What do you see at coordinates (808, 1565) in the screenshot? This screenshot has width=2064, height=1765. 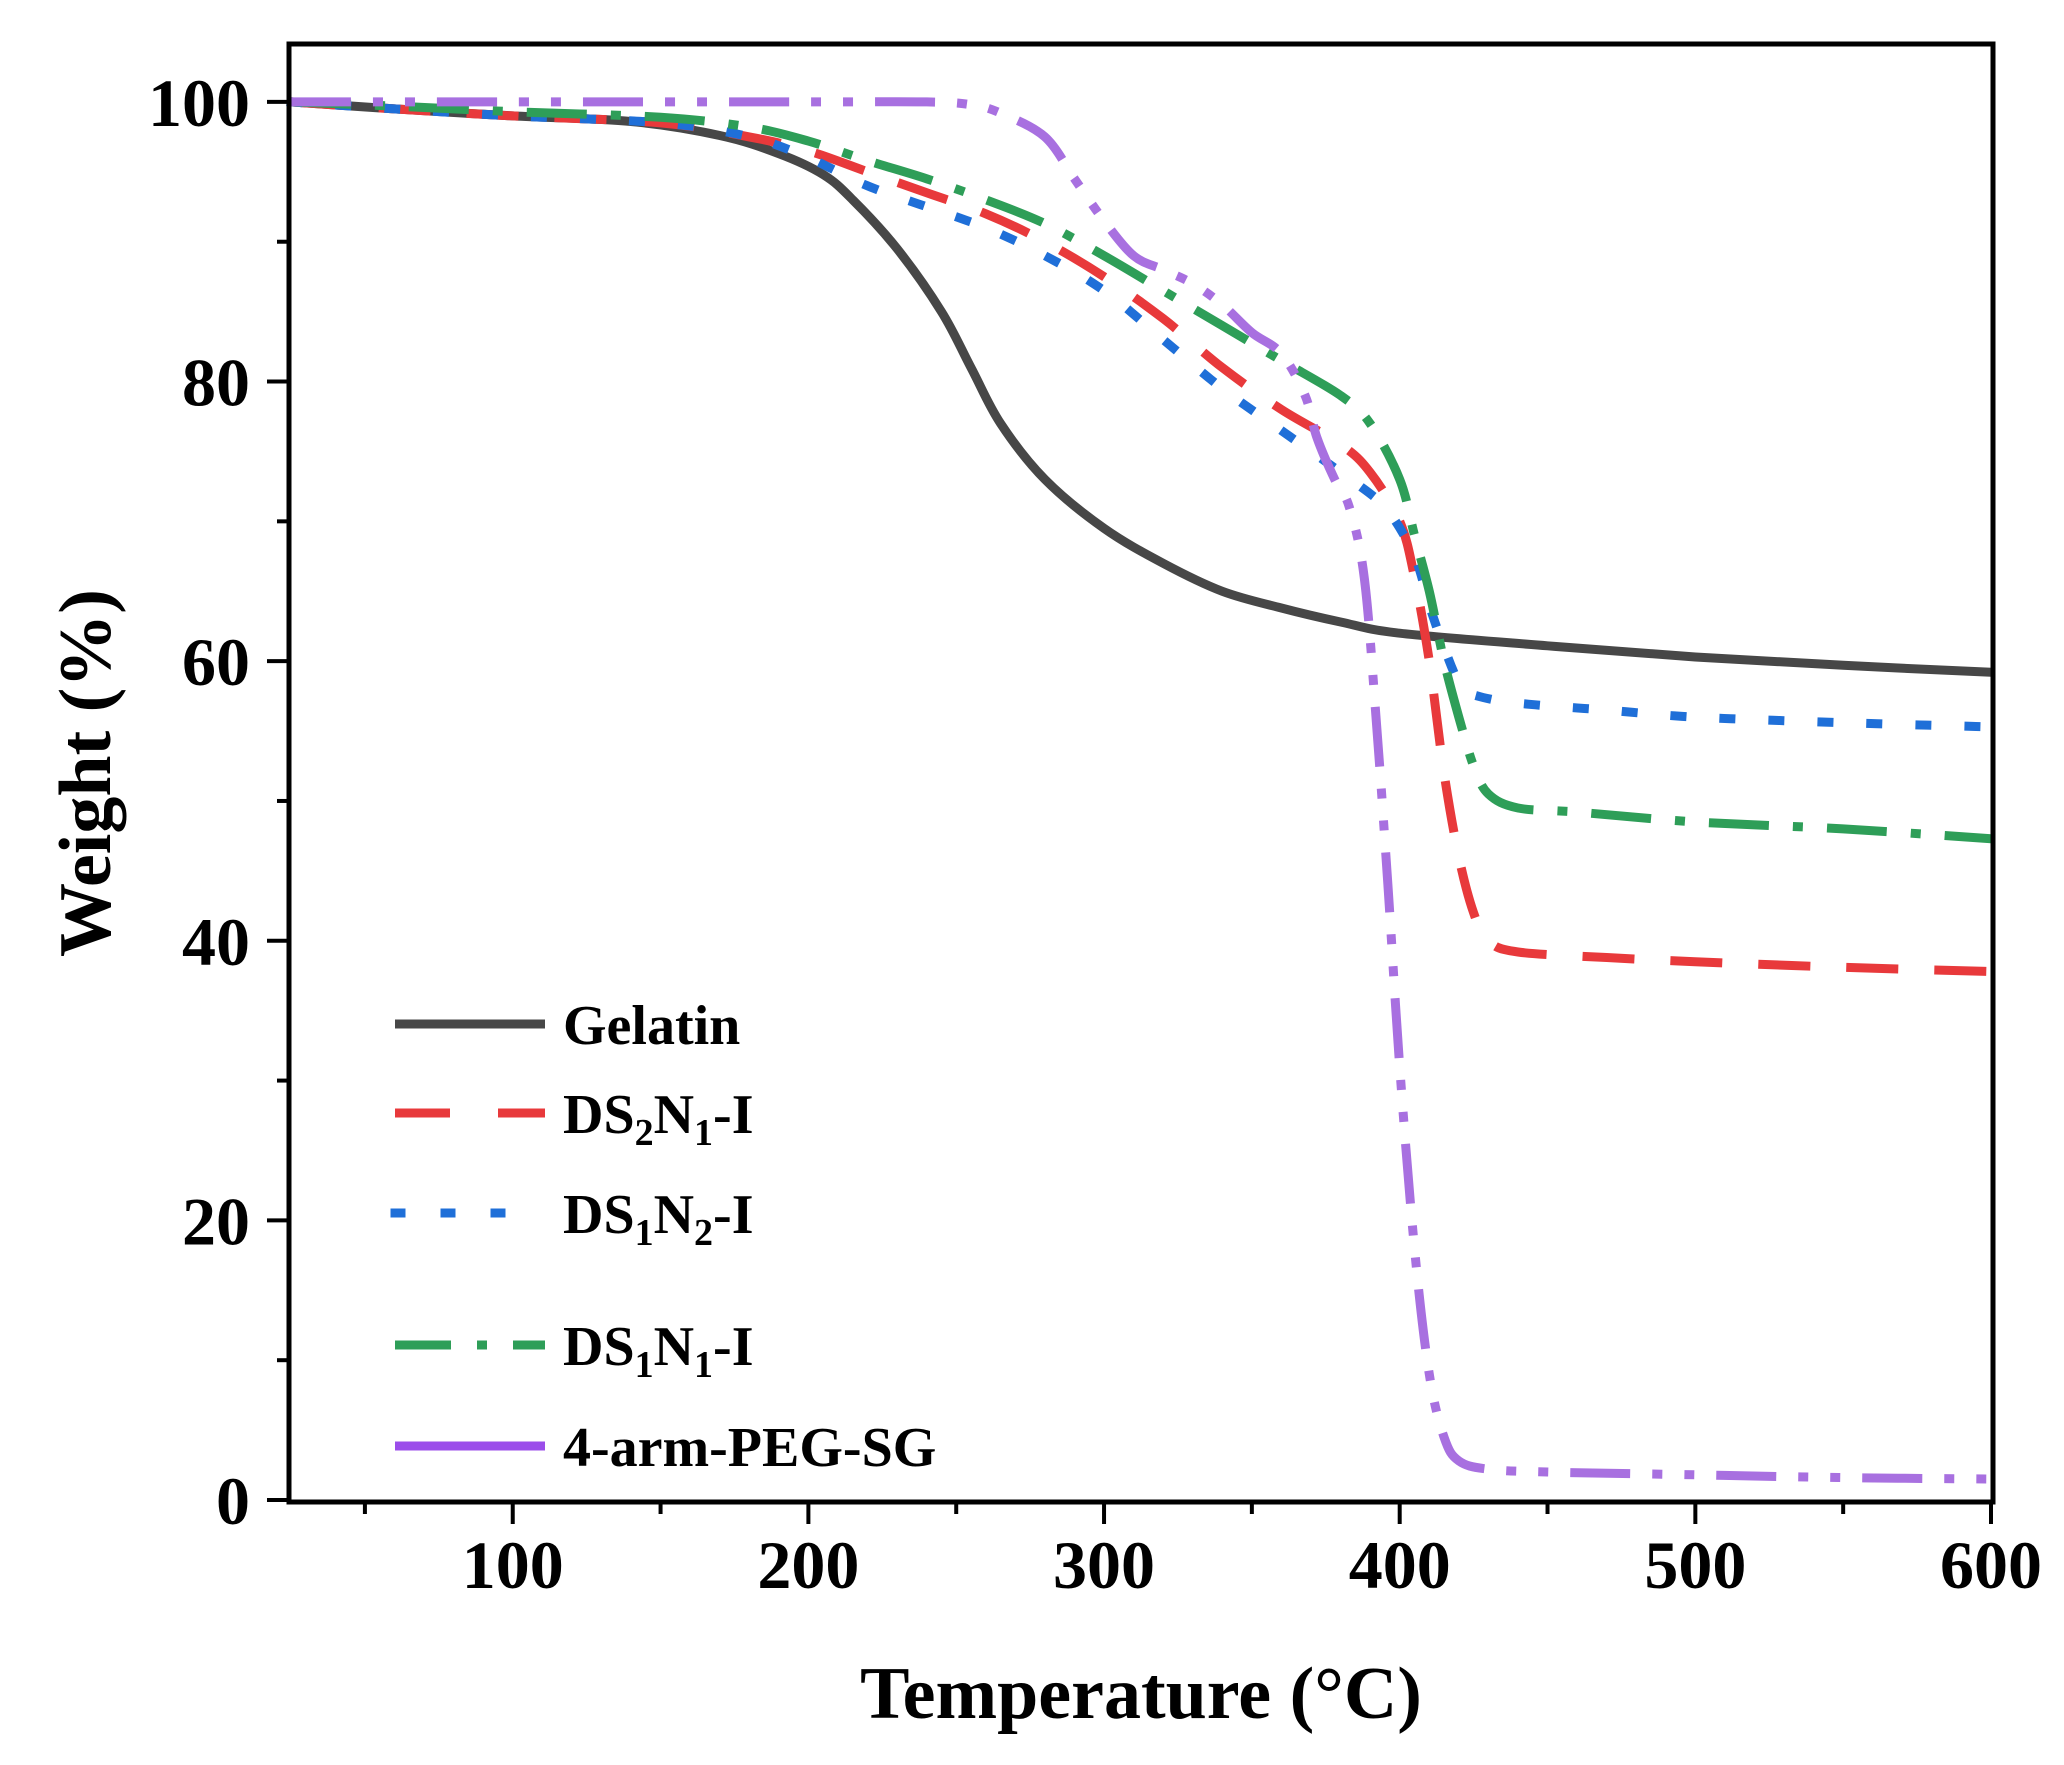 I see `x-tick-label: 200` at bounding box center [808, 1565].